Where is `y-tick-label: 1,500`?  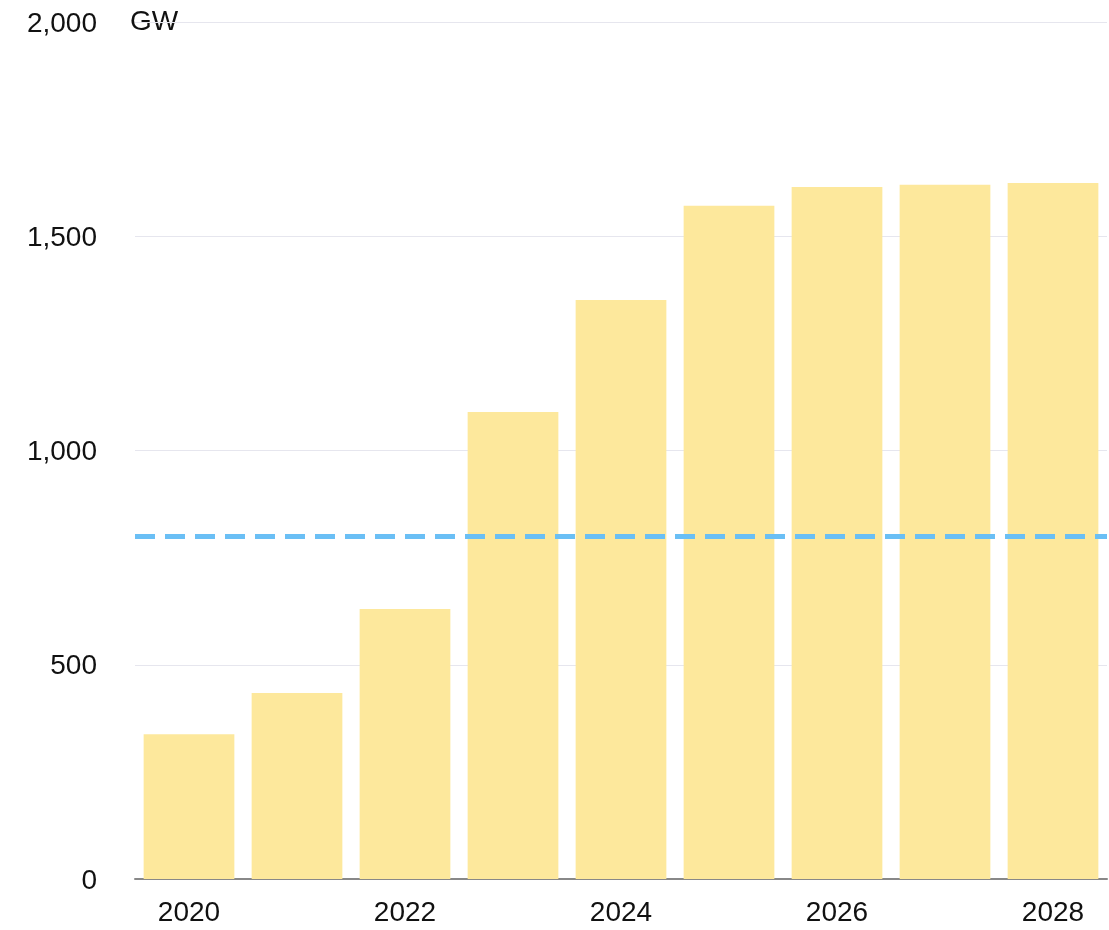
y-tick-label: 1,500 is located at coordinates (61, 236).